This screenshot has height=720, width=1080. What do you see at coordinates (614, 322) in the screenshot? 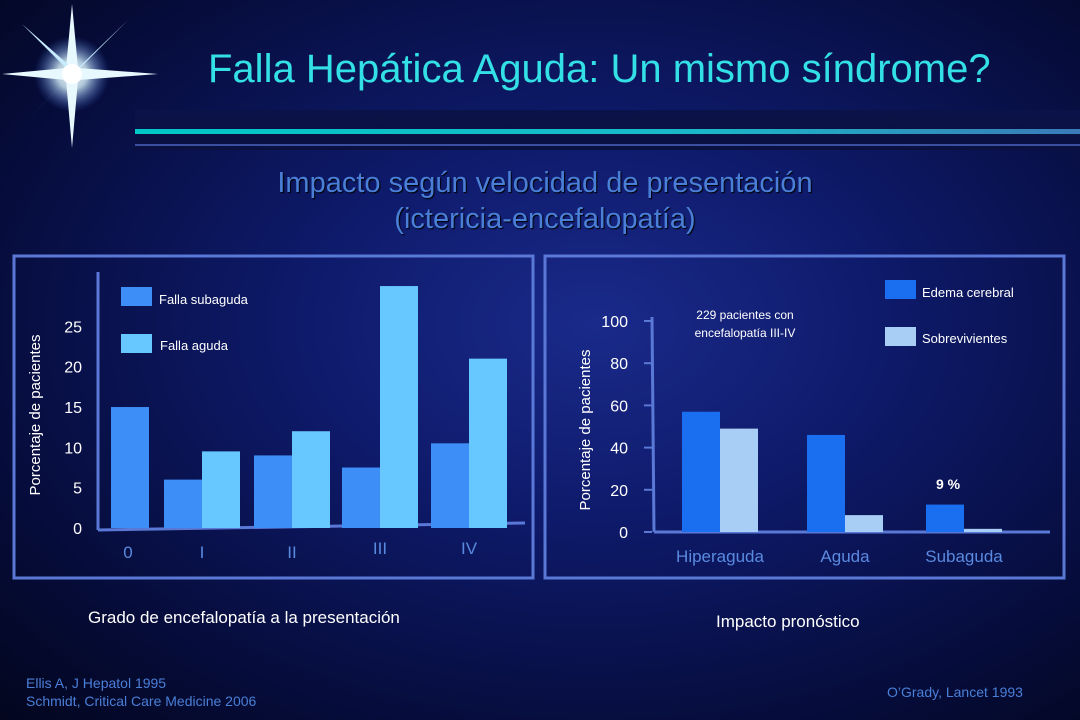
I see `right-y-tick-label: 100` at bounding box center [614, 322].